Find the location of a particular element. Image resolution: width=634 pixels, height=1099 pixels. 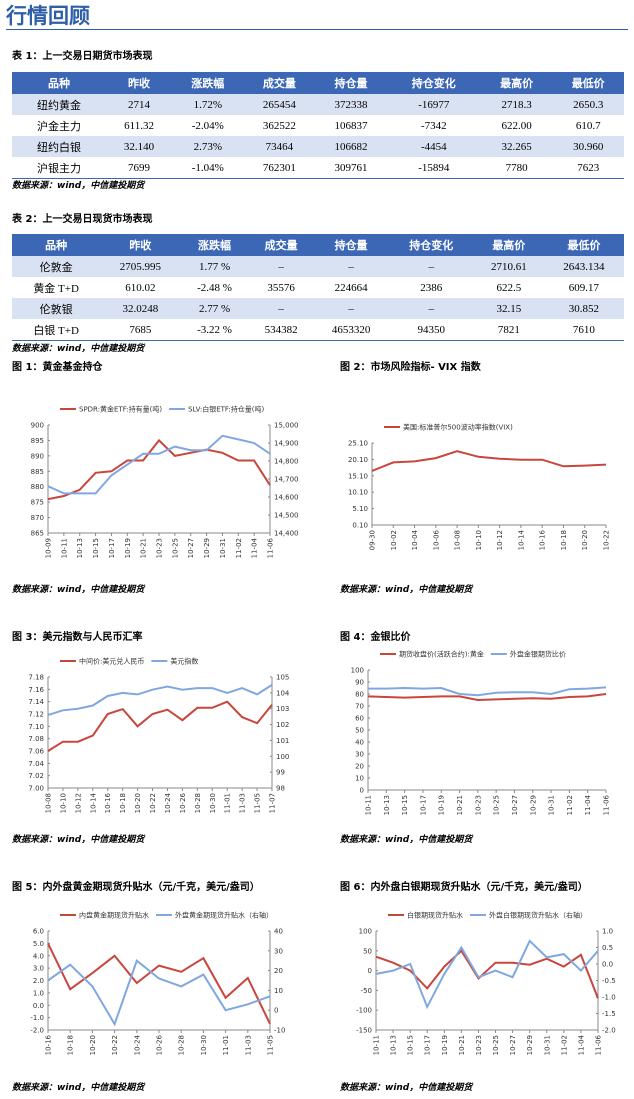

y-tick-label: 1.0 is located at coordinates (607, 932).